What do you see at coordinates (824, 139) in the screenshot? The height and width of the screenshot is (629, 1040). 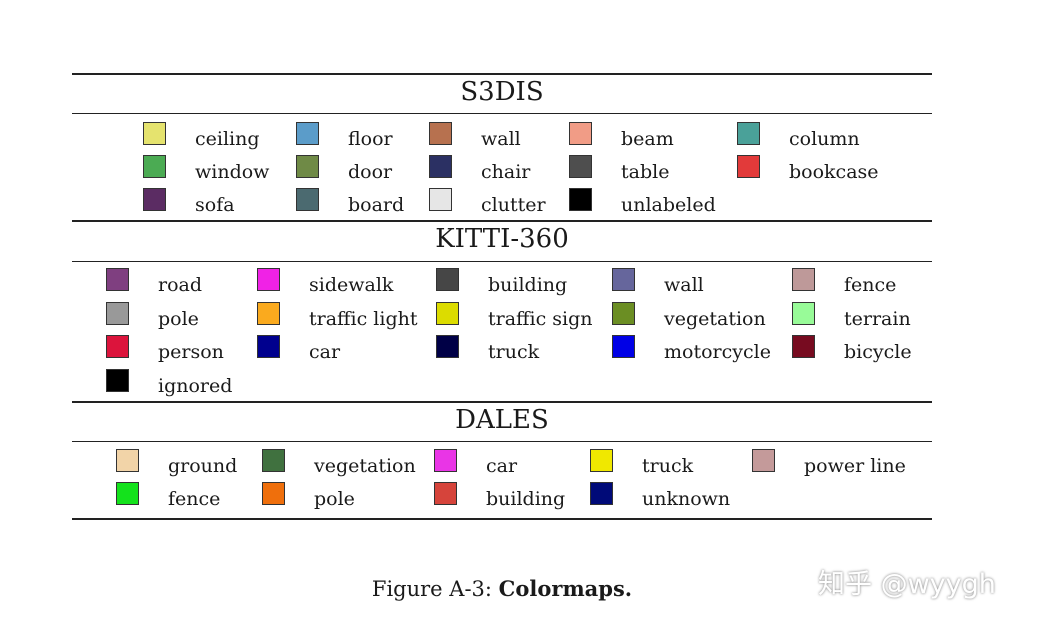 I see `legend-label: column` at bounding box center [824, 139].